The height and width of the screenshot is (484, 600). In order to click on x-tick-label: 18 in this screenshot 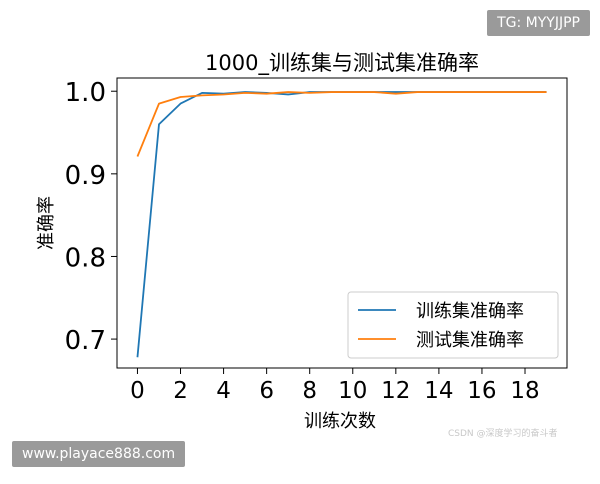, I will do `click(524, 391)`.